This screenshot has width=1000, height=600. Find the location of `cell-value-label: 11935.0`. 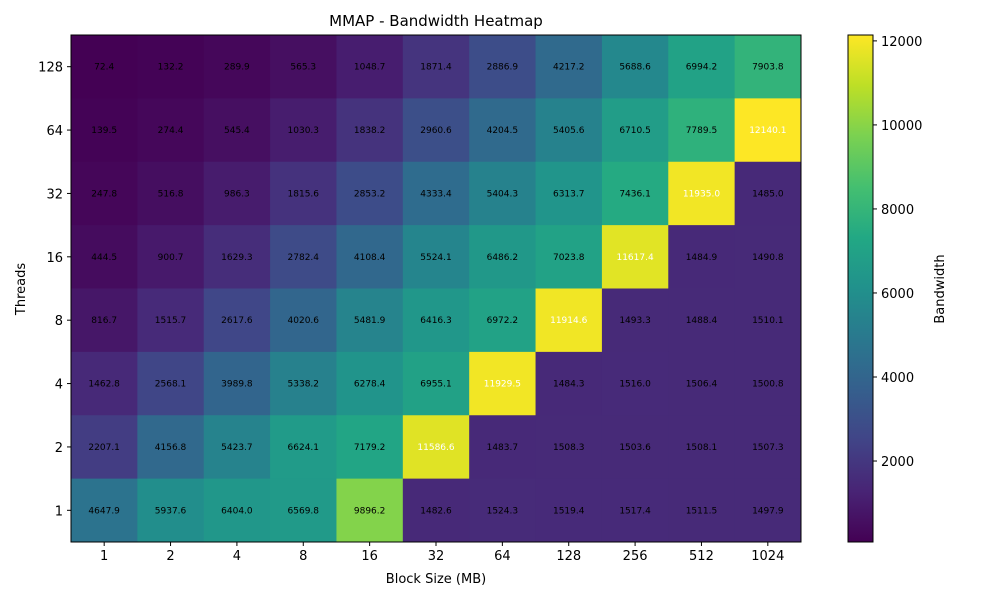

cell-value-label: 11935.0 is located at coordinates (701, 194).